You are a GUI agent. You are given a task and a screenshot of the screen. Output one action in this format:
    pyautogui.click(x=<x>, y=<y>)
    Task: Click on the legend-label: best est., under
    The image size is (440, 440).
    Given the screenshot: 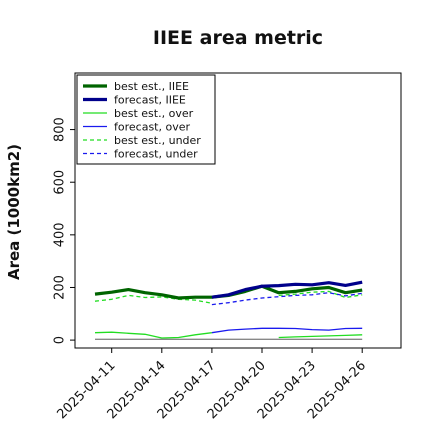 What is the action you would take?
    pyautogui.click(x=157, y=140)
    